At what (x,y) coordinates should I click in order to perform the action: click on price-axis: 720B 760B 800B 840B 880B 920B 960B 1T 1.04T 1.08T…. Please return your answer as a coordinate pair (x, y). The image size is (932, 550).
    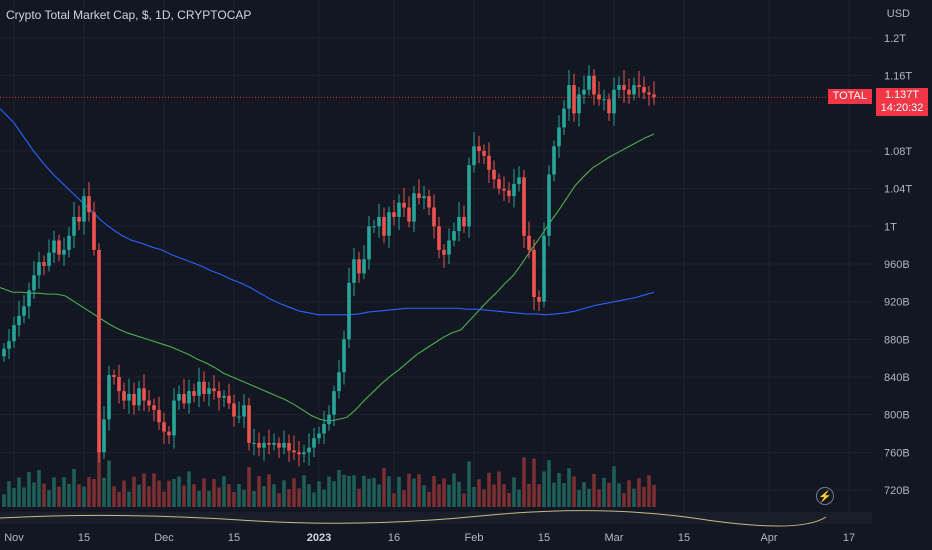
    Looking at the image, I should click on (898, 265).